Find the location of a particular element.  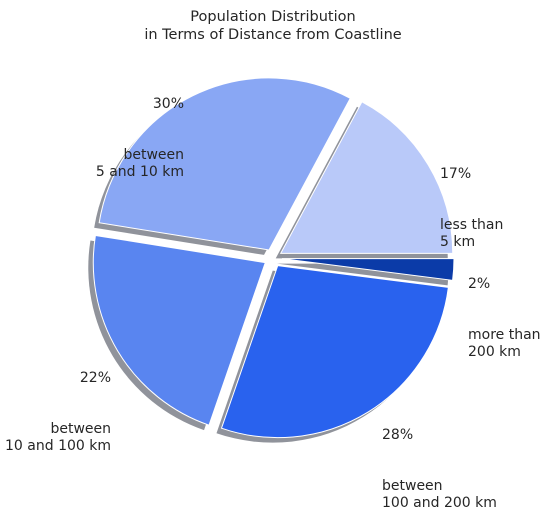

slice-label-text: less than 5 km is located at coordinates (472, 233).